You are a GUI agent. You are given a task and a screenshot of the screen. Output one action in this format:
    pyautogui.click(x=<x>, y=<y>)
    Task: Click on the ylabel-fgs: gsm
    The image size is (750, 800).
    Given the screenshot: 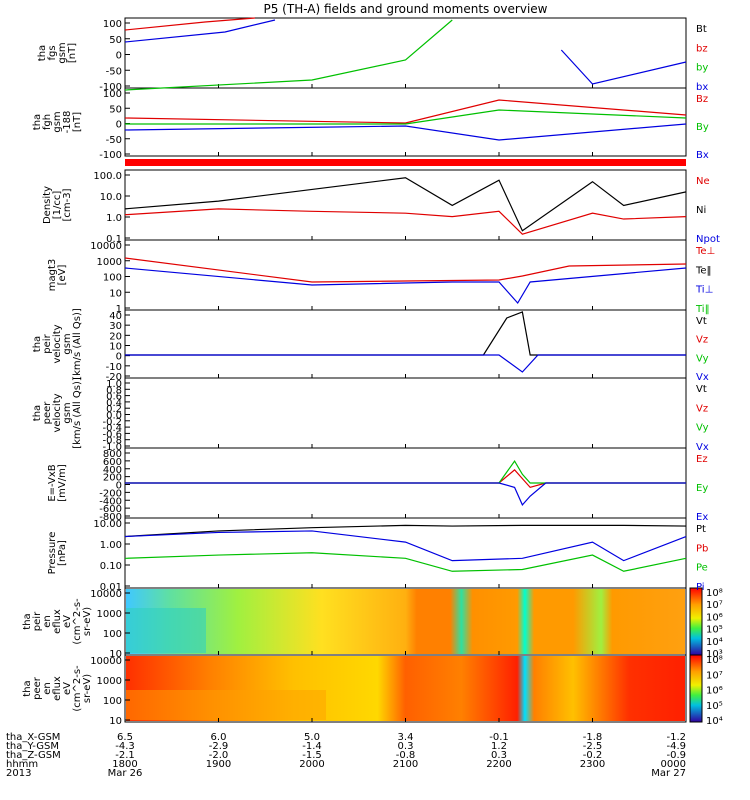 What is the action you would take?
    pyautogui.click(x=62, y=52)
    